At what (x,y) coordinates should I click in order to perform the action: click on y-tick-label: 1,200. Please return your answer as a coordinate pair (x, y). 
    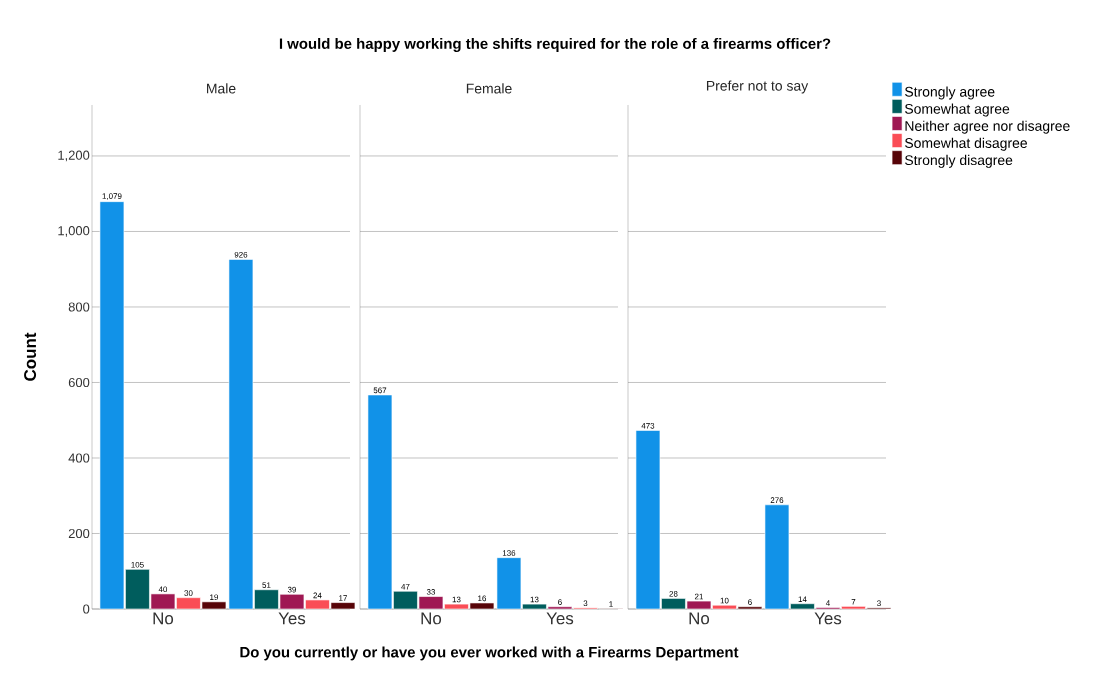
    Looking at the image, I should click on (74, 156).